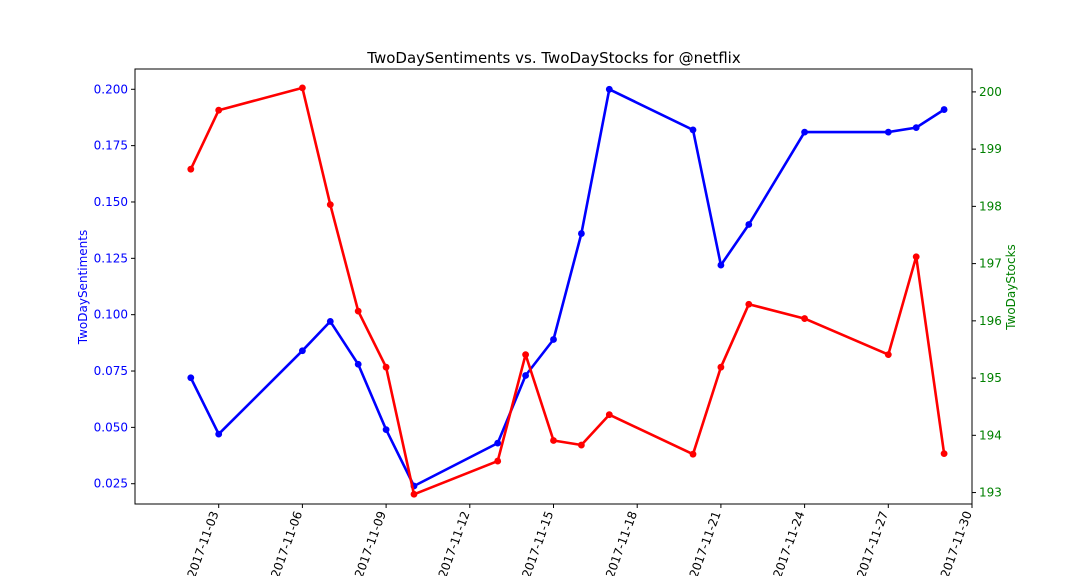 The image size is (1080, 576). I want to click on right-axis: 193 194 195 196 197 198 199 200, so click(987, 292).